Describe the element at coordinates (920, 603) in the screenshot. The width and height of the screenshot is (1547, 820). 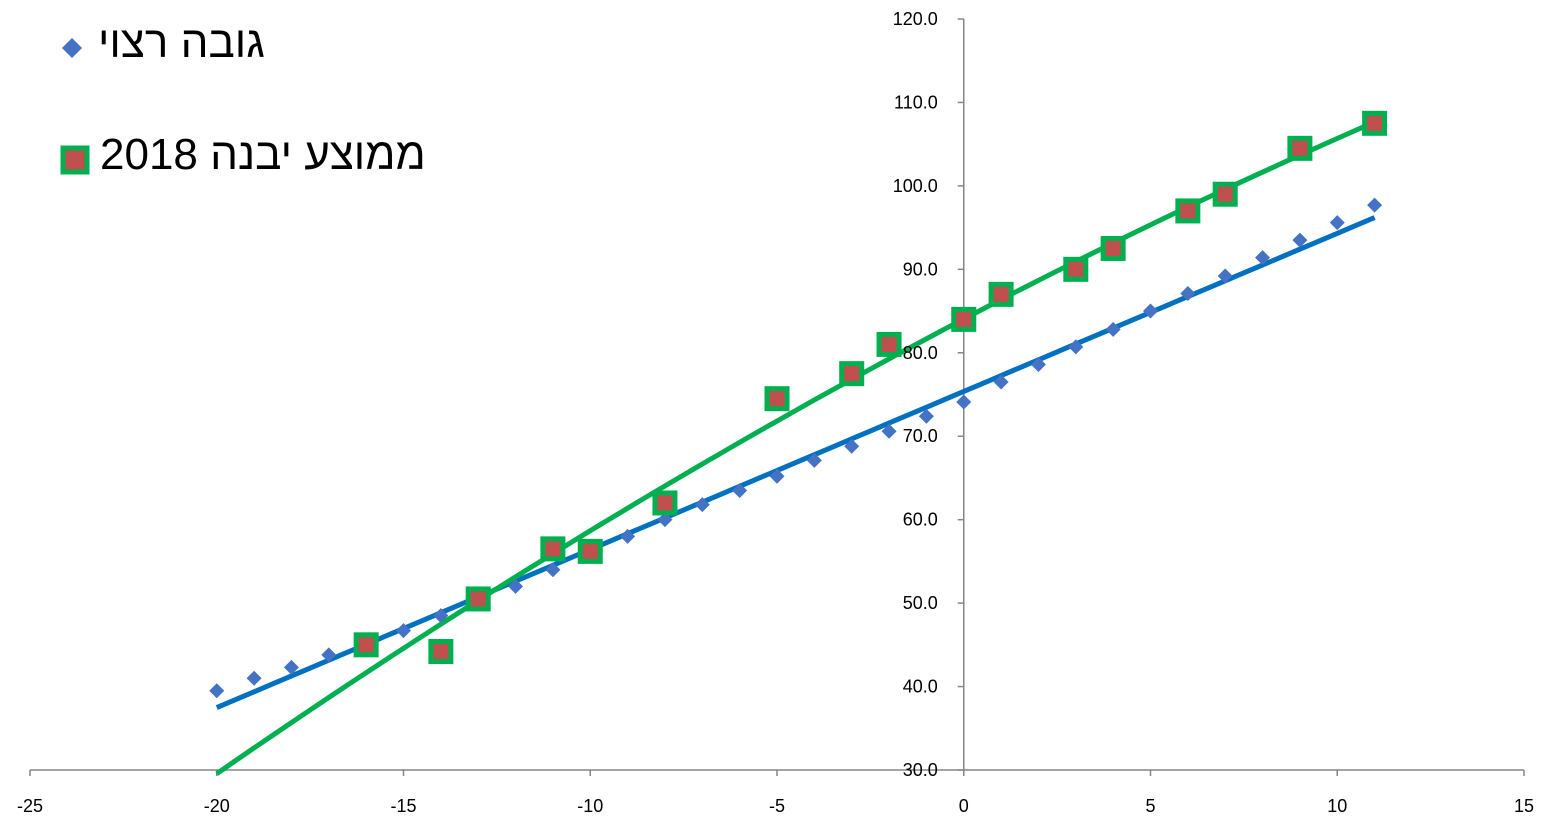
I see `y-tick-label: 50.0` at that location.